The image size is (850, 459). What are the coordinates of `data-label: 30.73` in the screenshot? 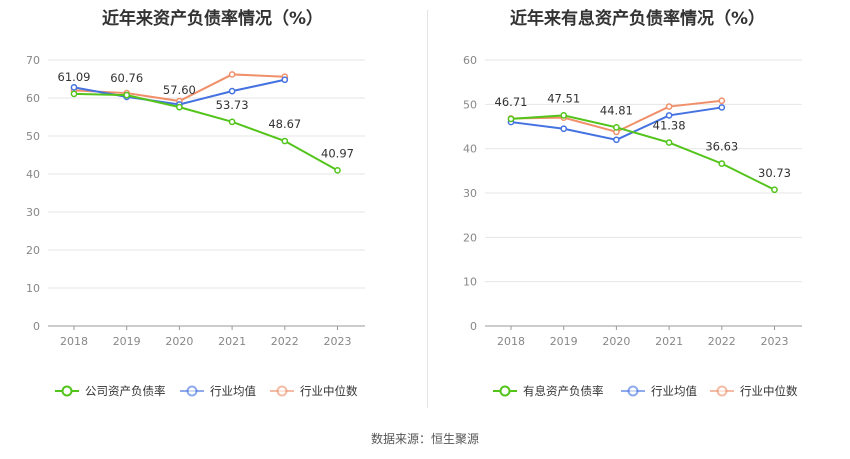 It's located at (774, 173).